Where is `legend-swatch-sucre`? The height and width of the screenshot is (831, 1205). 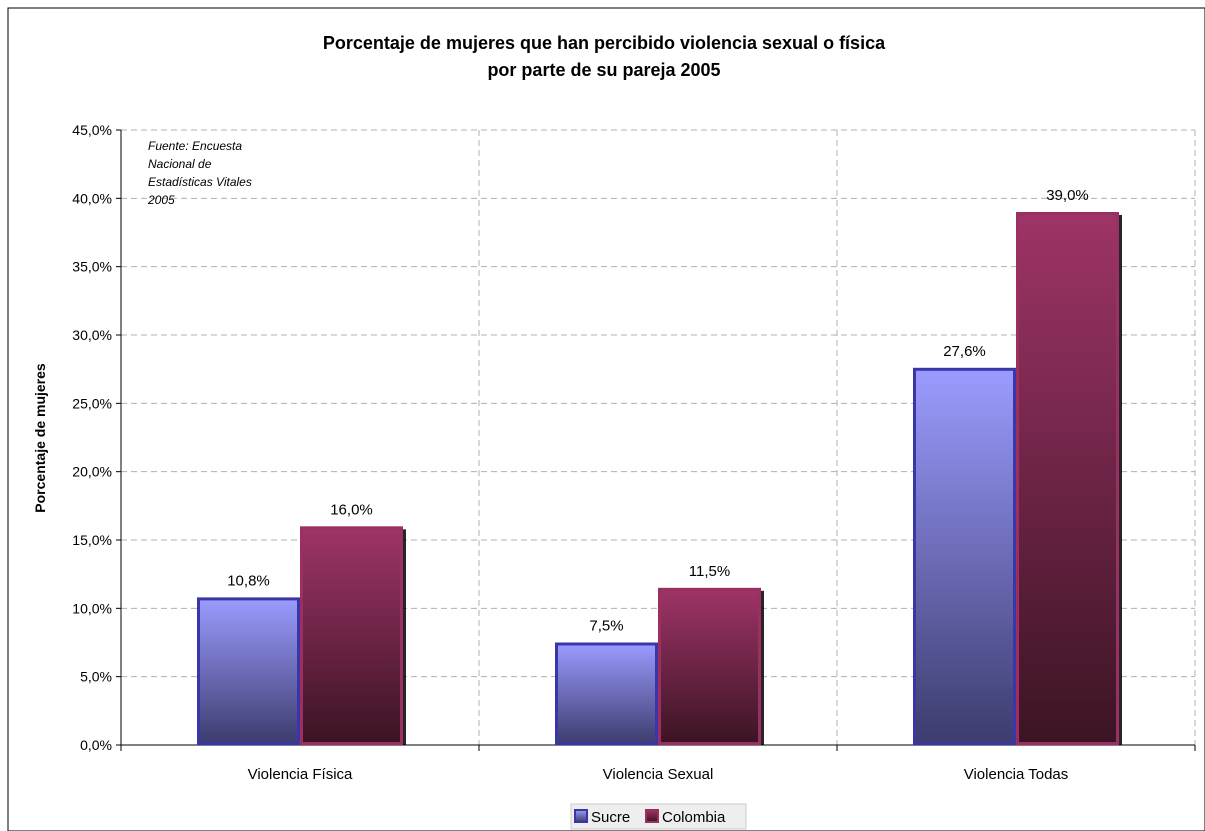
legend-swatch-sucre is located at coordinates (581, 816).